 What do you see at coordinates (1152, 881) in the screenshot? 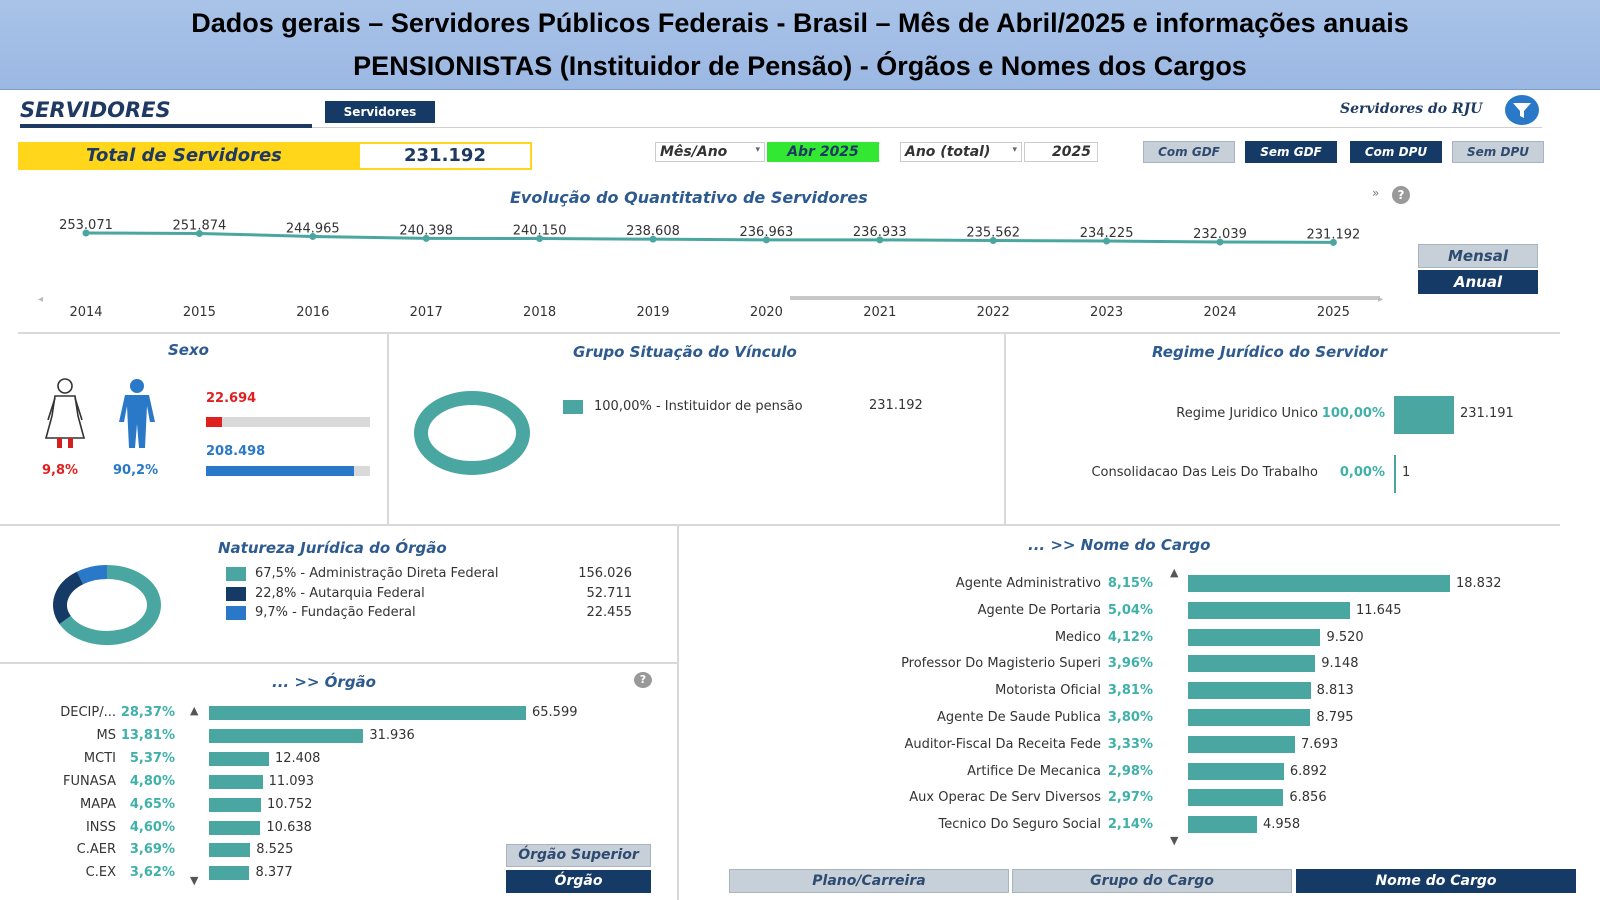
I see `tab-grupo-do-cargo: Grupo do Cargo` at bounding box center [1152, 881].